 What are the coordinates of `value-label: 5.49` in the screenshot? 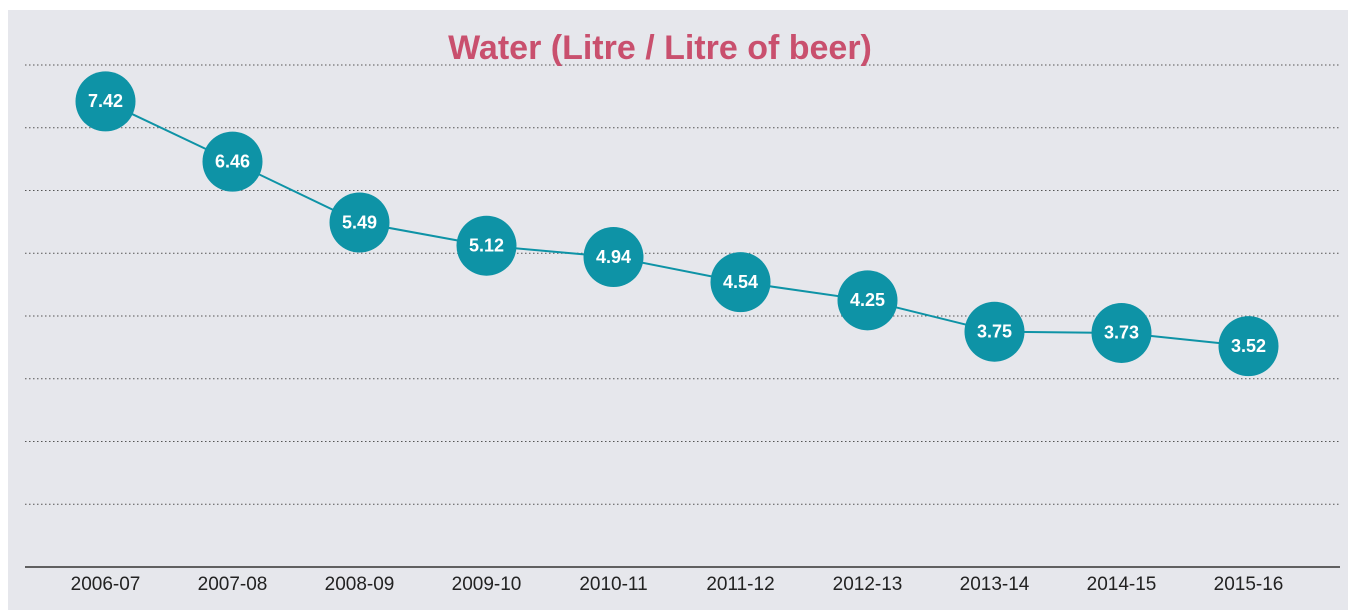 It's located at (359, 222).